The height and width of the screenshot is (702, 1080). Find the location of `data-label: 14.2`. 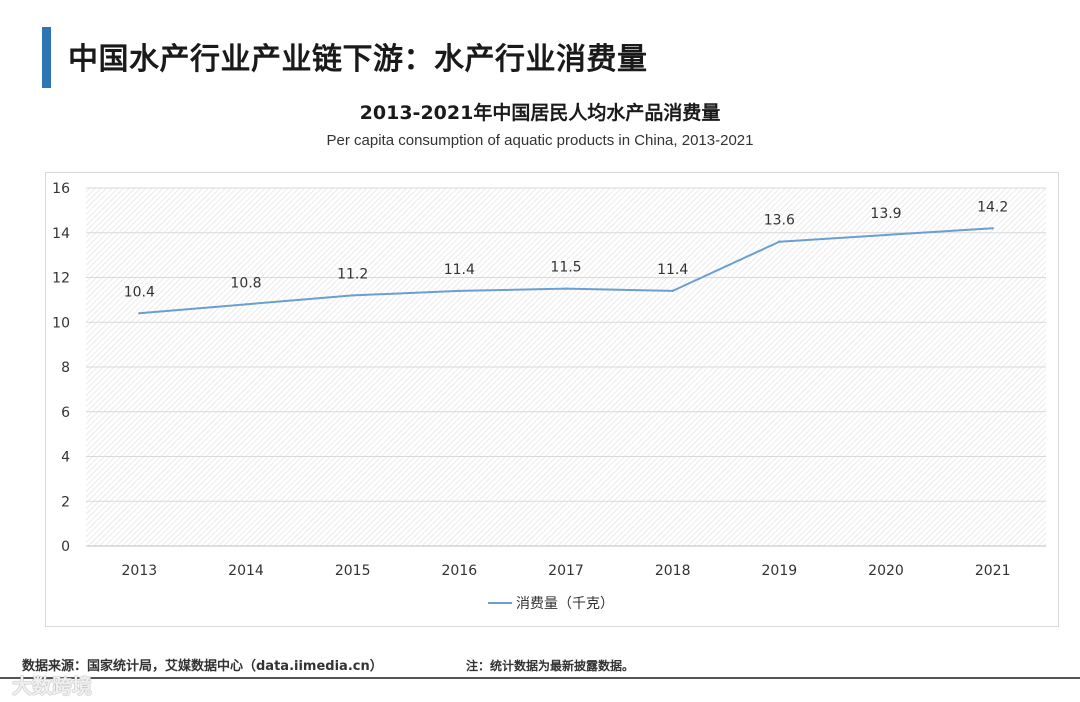

data-label: 14.2 is located at coordinates (992, 207).